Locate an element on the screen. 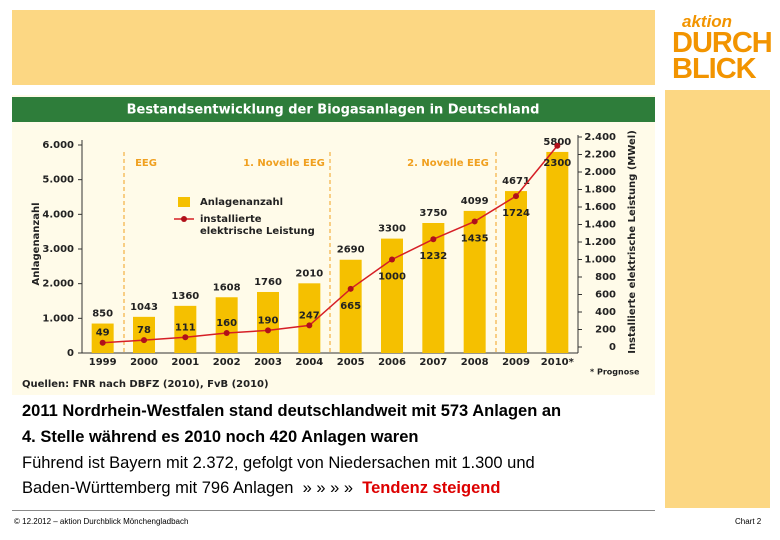  top-band is located at coordinates (333, 47).